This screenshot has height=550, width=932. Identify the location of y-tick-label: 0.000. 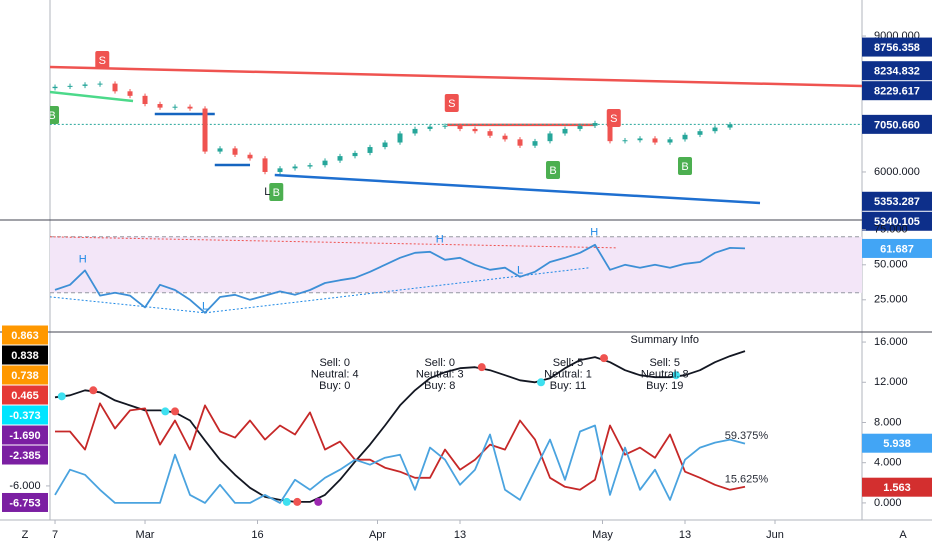
(888, 503).